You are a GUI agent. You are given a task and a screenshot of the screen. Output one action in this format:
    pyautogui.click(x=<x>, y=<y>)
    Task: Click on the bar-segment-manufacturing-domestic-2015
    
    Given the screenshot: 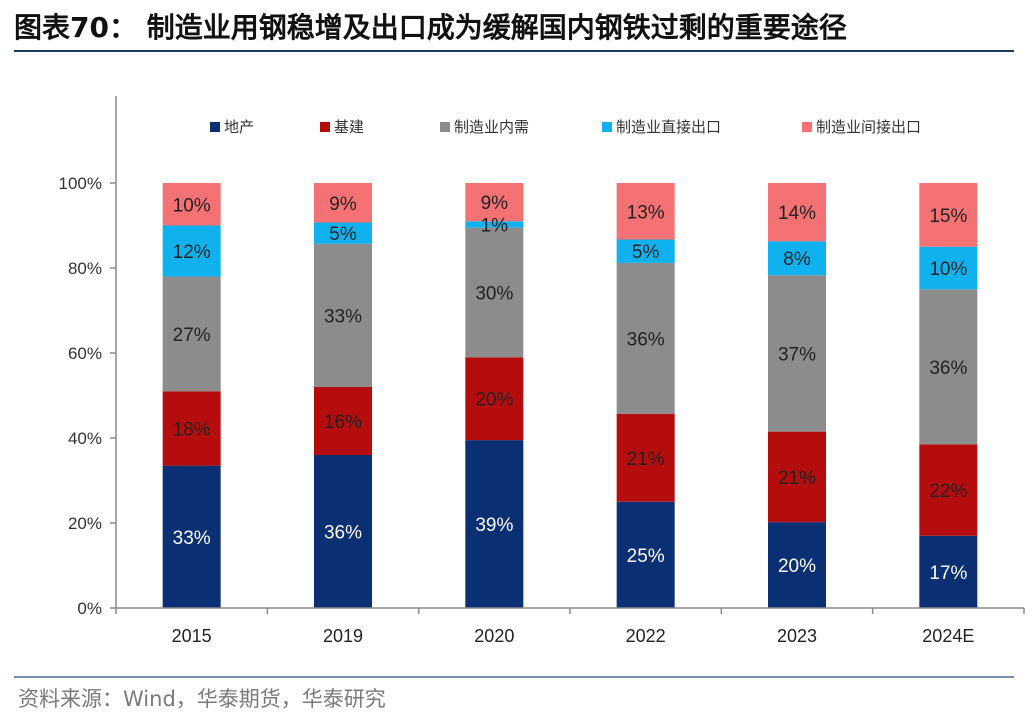 What is the action you would take?
    pyautogui.click(x=191, y=334)
    